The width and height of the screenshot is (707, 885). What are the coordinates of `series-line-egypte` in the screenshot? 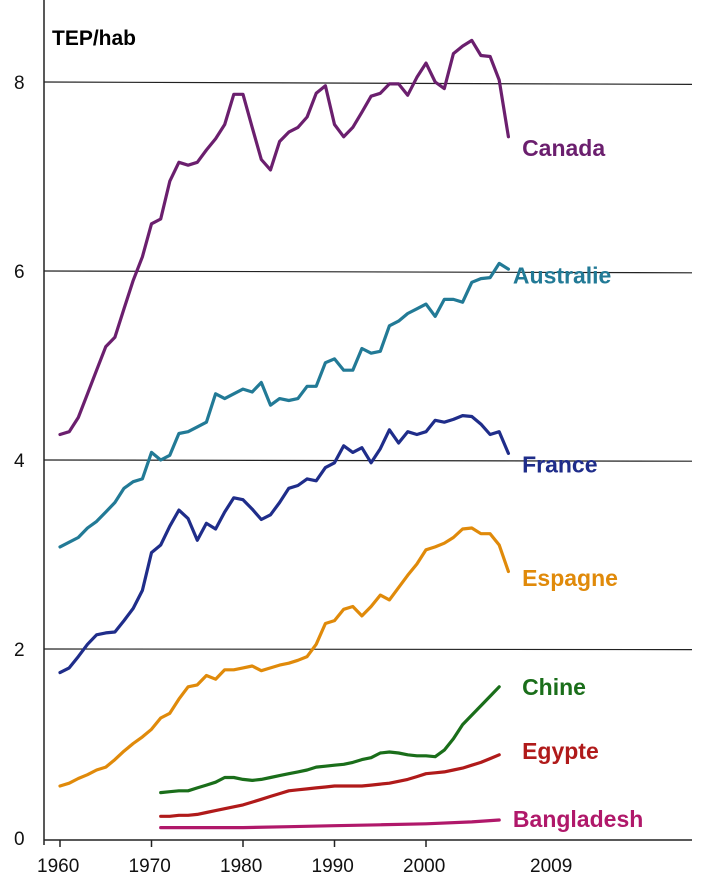 It's located at (330, 785).